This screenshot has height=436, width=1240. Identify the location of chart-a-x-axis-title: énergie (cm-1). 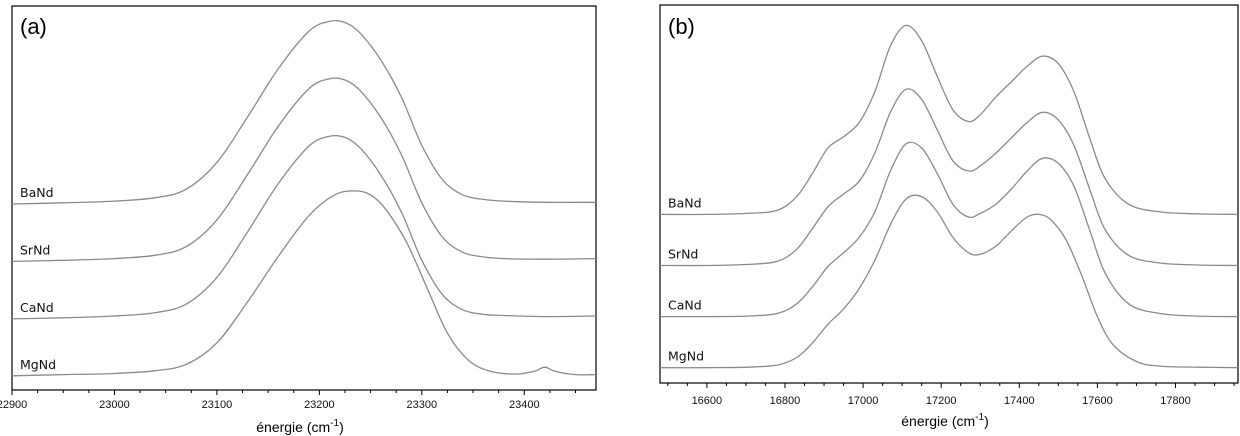
(300, 426).